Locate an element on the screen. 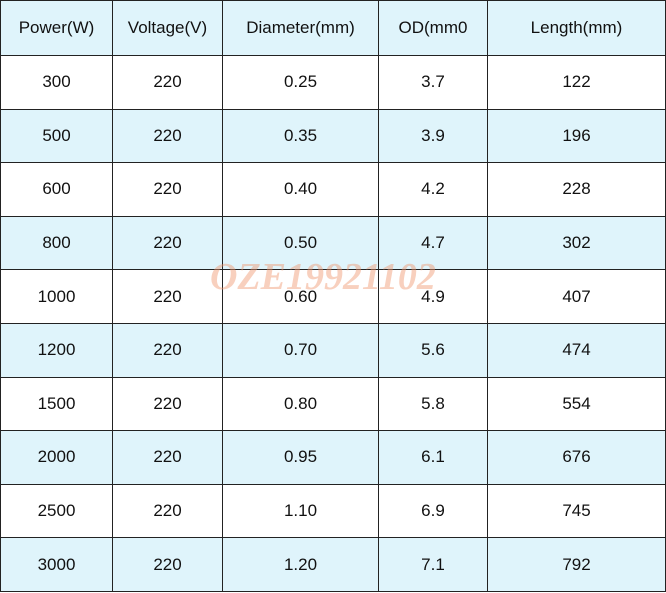 This screenshot has height=593, width=666. table-cell: 474 is located at coordinates (576, 350).